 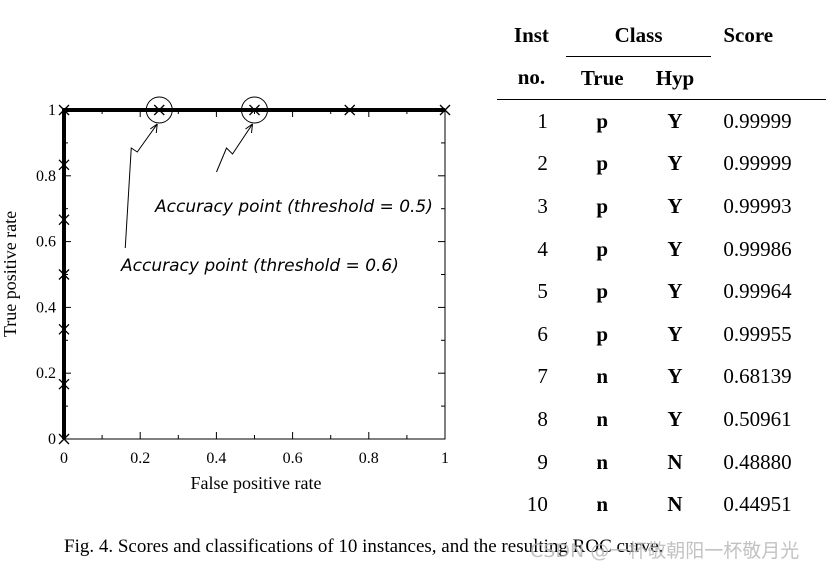 What do you see at coordinates (661, 249) in the screenshot?
I see `table-row: 4 p Y 0.99986` at bounding box center [661, 249].